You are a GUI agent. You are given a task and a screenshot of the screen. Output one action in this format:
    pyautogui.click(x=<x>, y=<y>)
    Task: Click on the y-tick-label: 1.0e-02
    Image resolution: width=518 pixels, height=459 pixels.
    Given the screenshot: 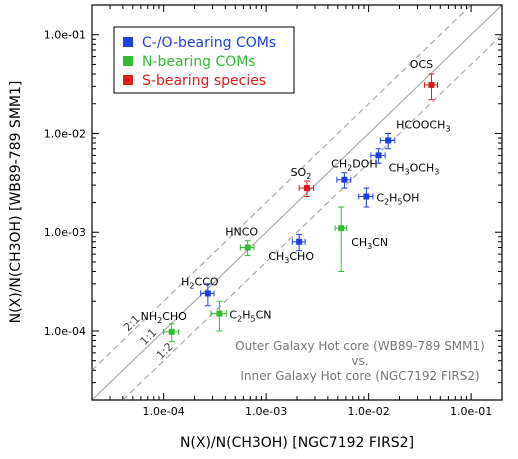 What is the action you would take?
    pyautogui.click(x=65, y=133)
    